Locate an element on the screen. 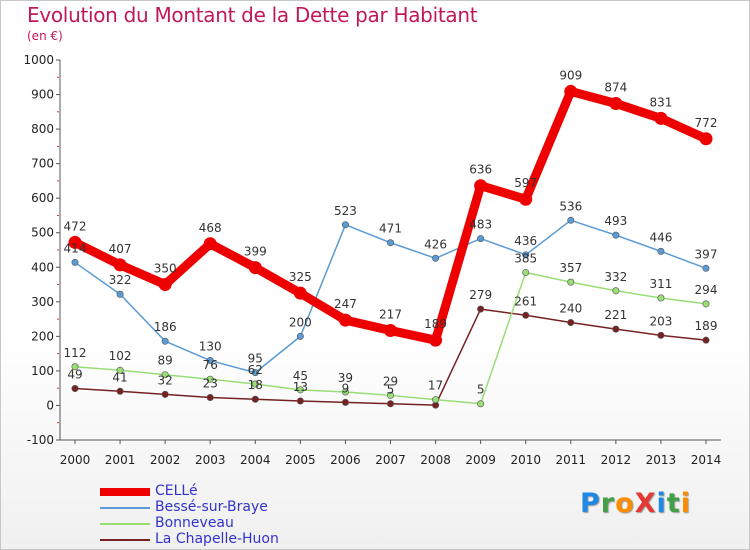 This screenshot has height=550, width=750. x-tick-label: 2010 is located at coordinates (525, 460).